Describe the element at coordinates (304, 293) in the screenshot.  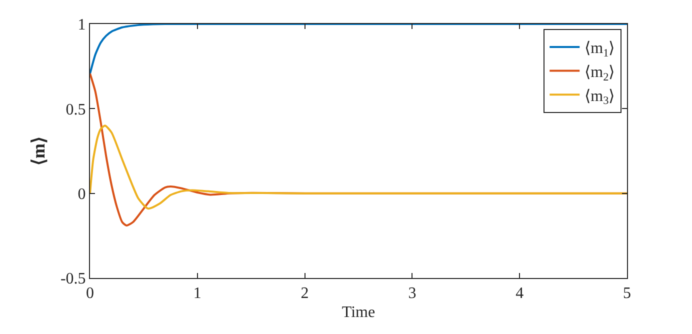
I see `x-tick-label: 2` at that location.